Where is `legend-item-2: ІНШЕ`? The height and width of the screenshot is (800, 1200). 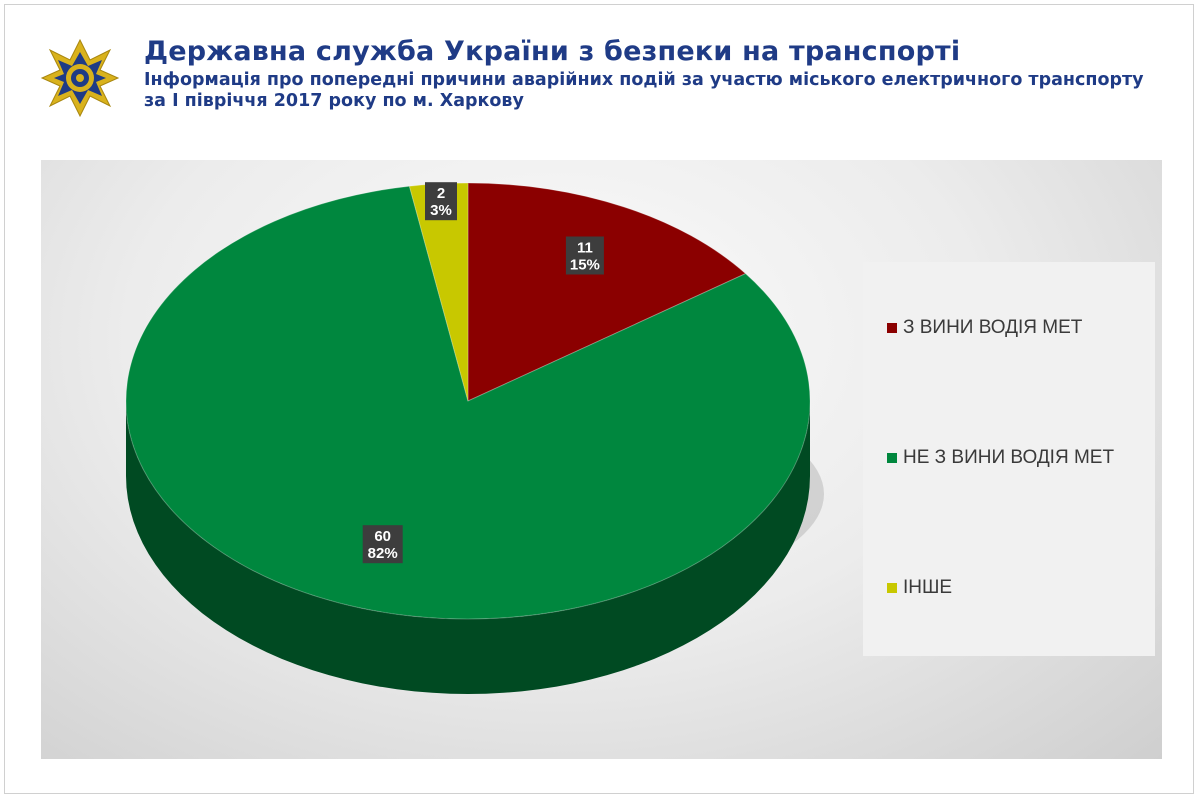
legend-item-2: ІНШЕ is located at coordinates (919, 588).